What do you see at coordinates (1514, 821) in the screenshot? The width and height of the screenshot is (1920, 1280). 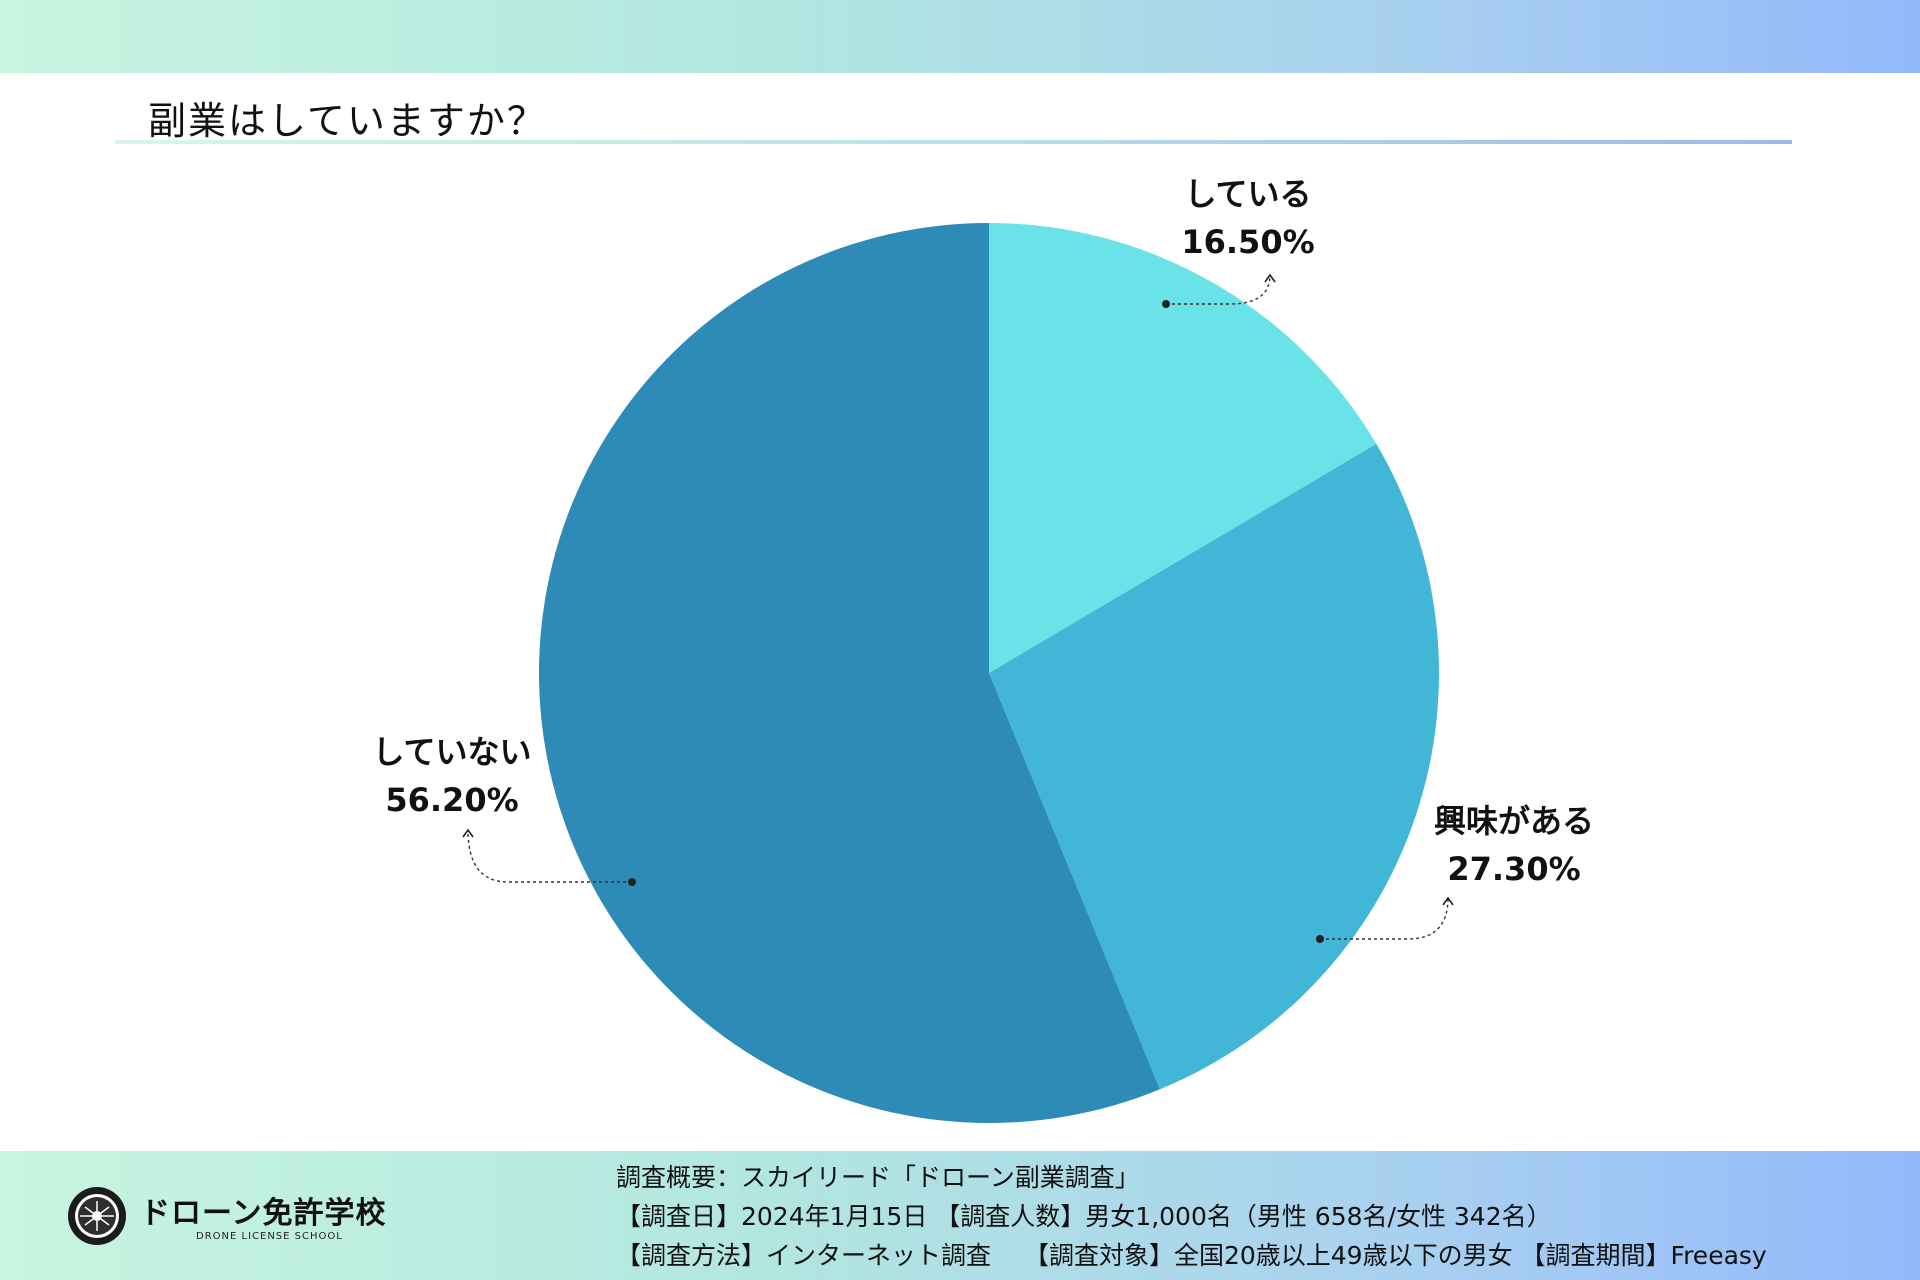 I see `slice-category-label: 興味がある` at bounding box center [1514, 821].